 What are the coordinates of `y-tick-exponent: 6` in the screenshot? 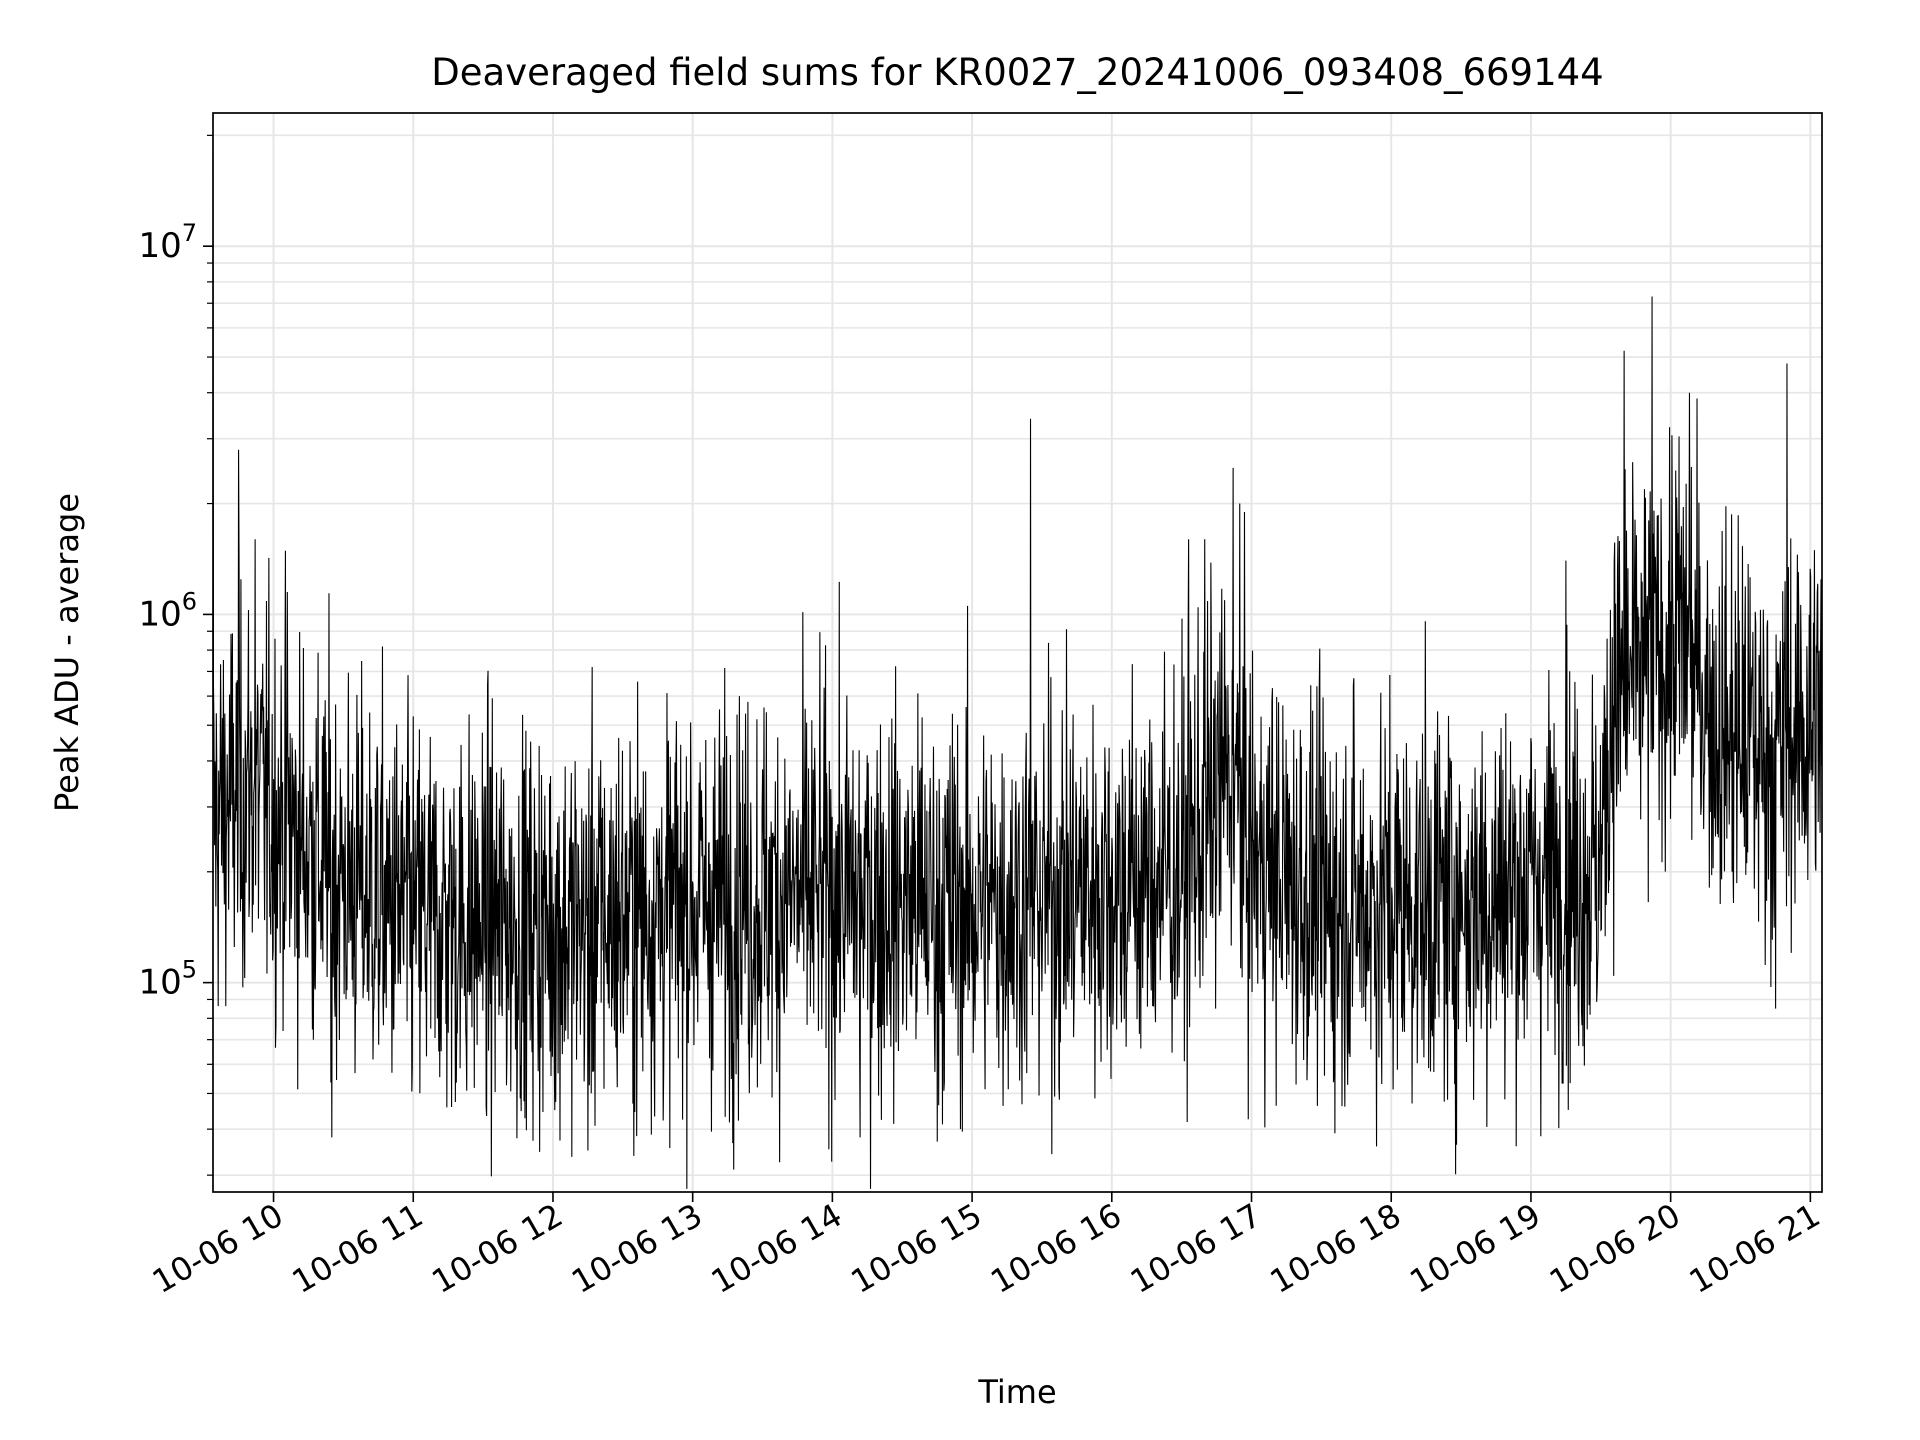 It's located at (189, 601).